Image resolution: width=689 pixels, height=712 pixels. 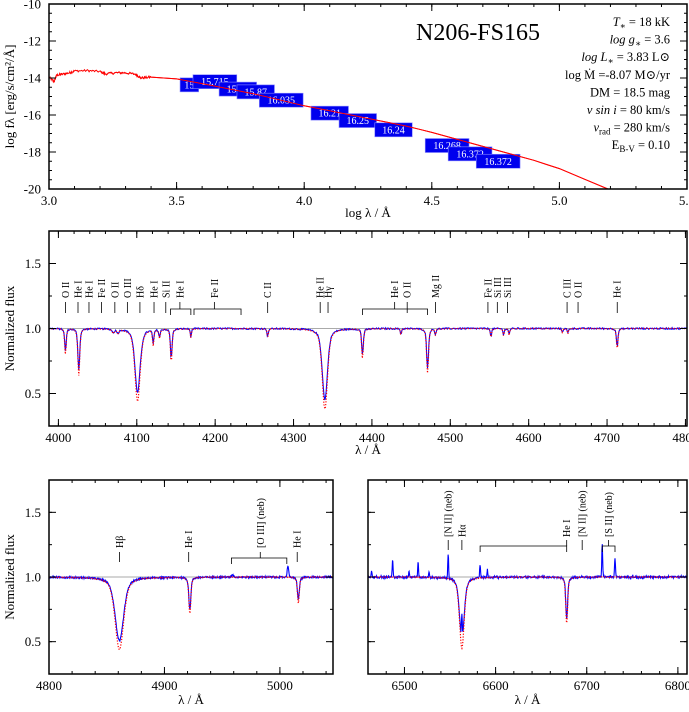 What do you see at coordinates (462, 530) in the screenshot?
I see `line-id-label: Hα` at bounding box center [462, 530].